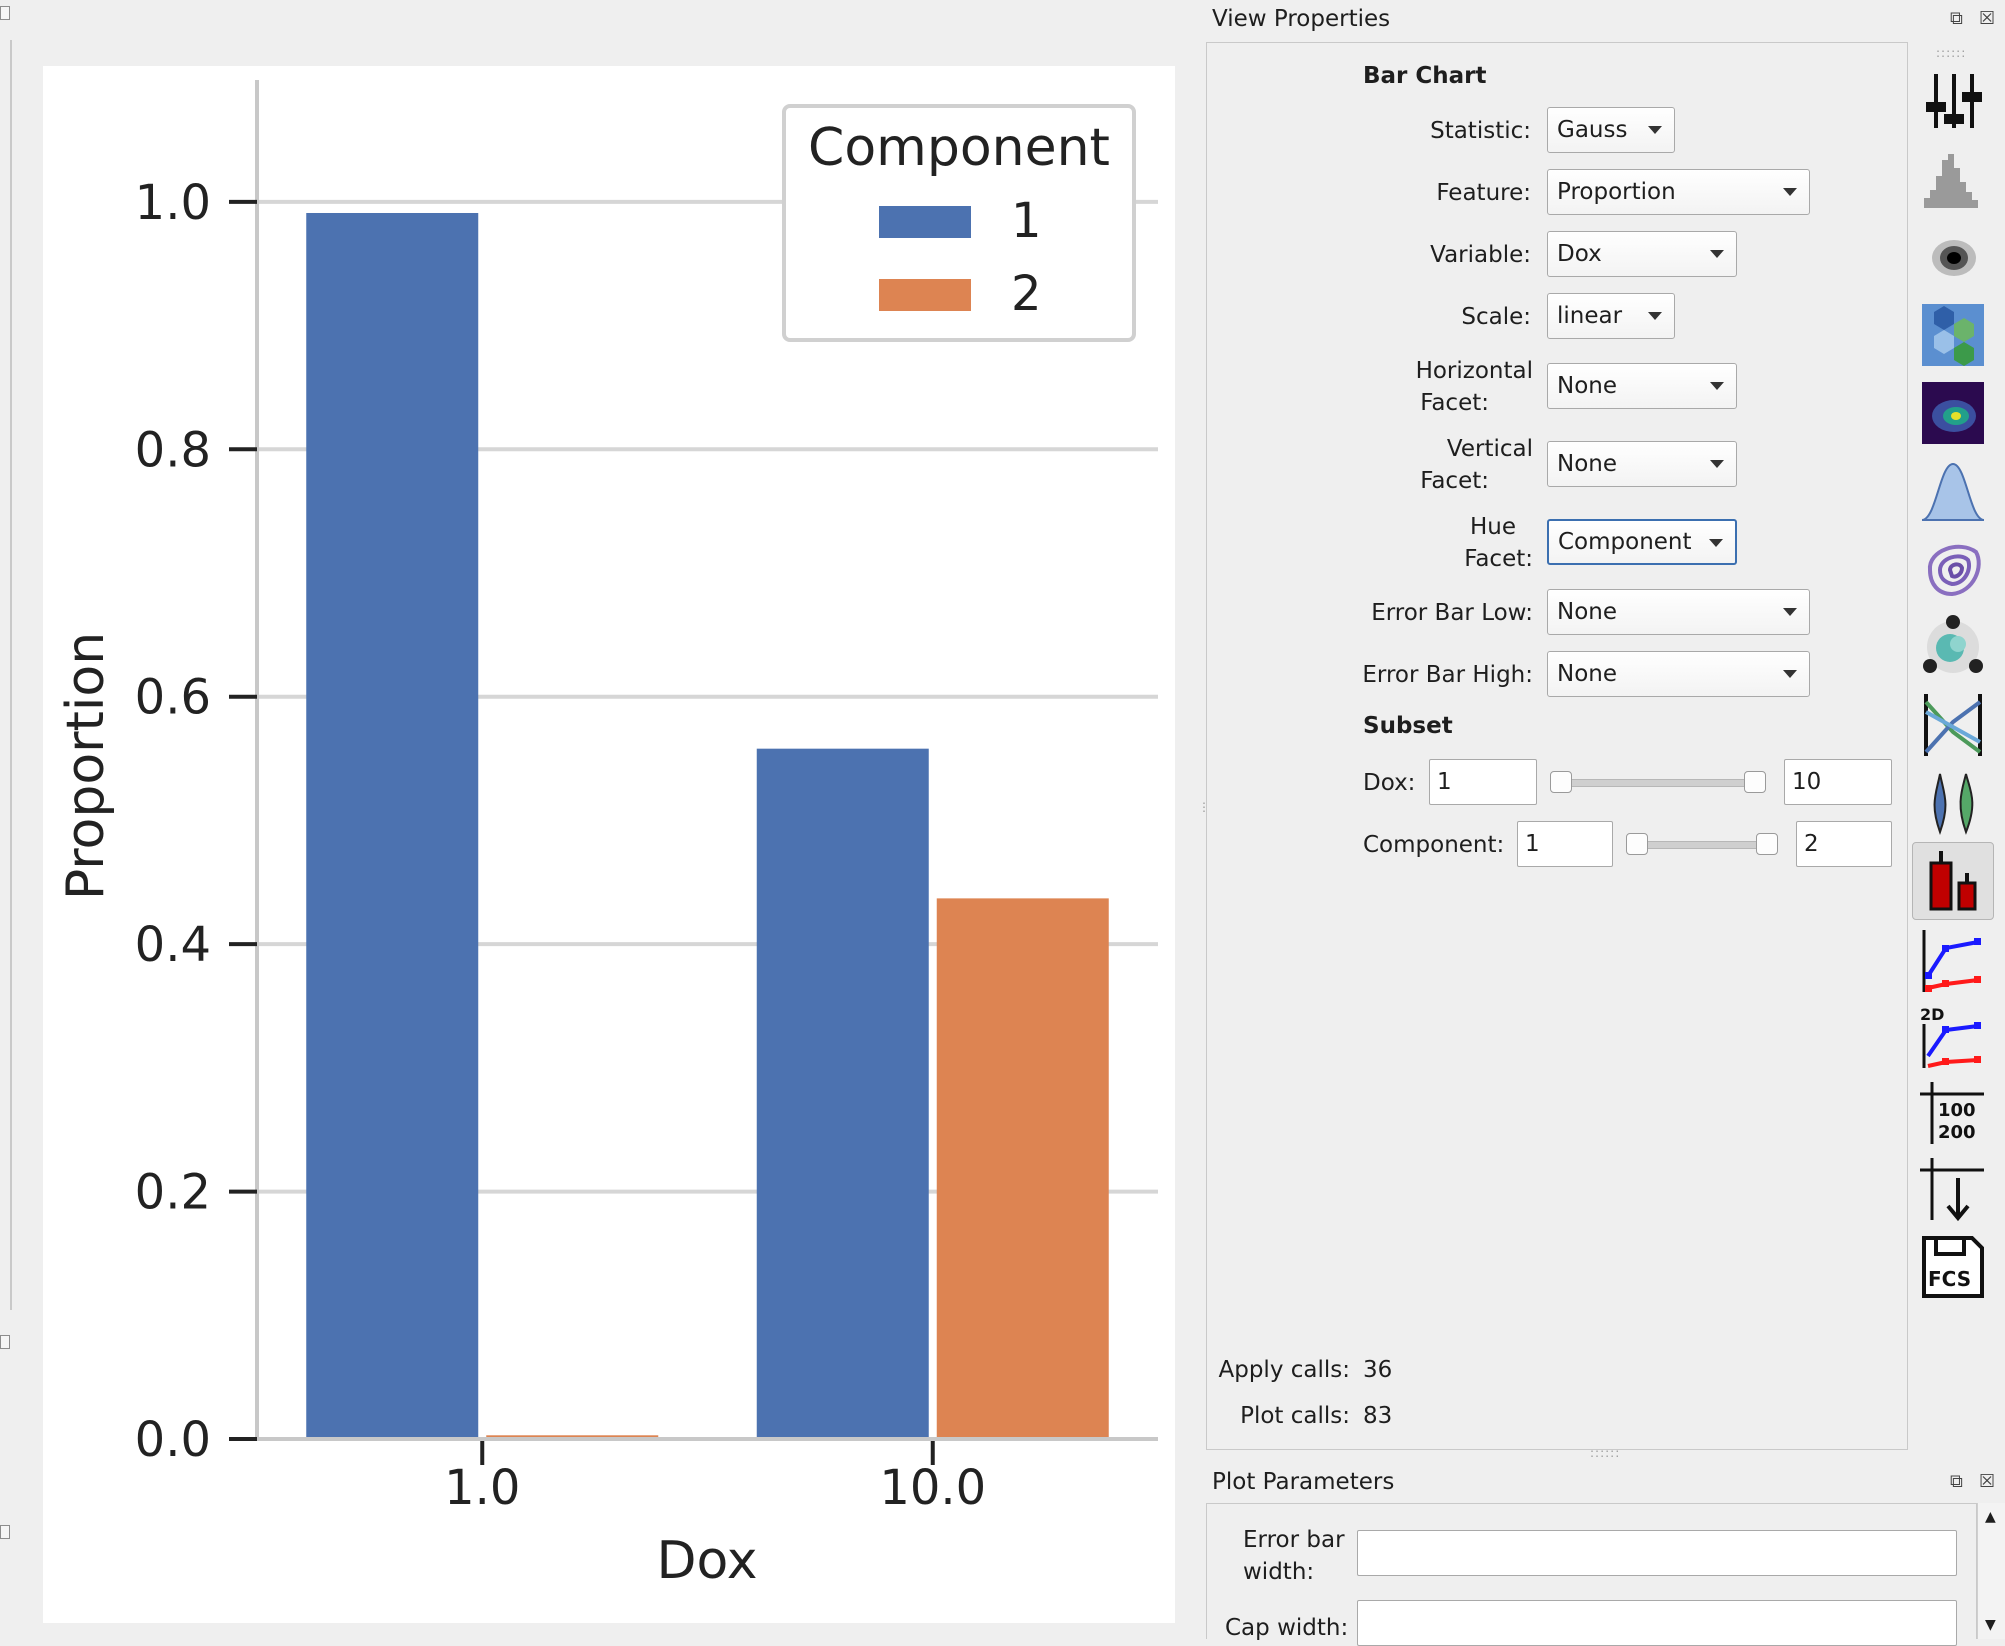 The height and width of the screenshot is (1646, 2005). I want to click on dock-splitter-vertical: ⋮, so click(1204, 807).